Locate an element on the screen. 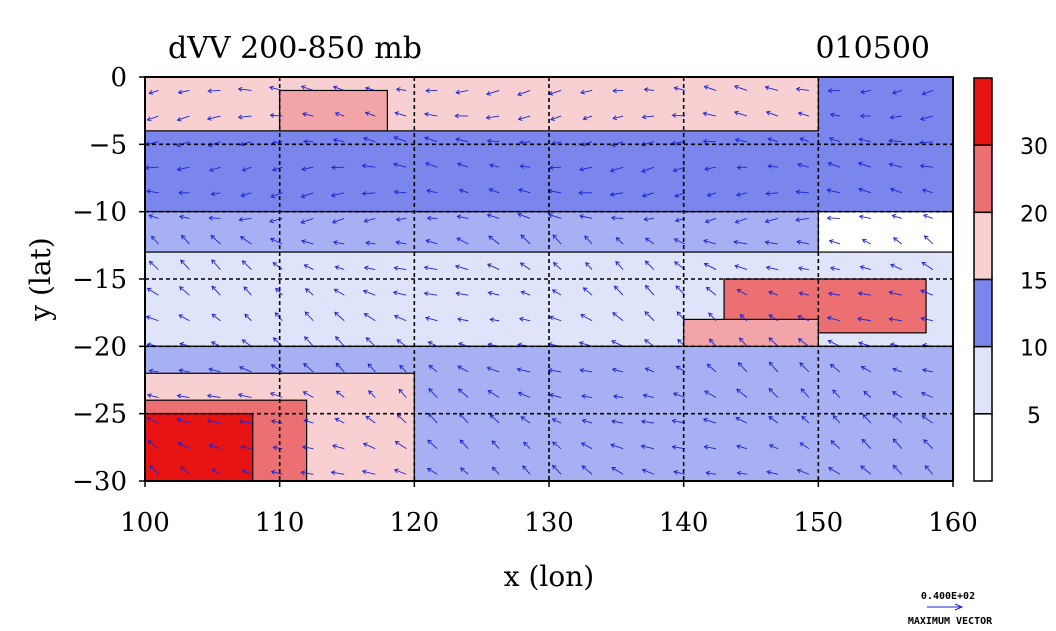 This screenshot has width=1056, height=631. x-tick-label-130: 130 is located at coordinates (549, 523).